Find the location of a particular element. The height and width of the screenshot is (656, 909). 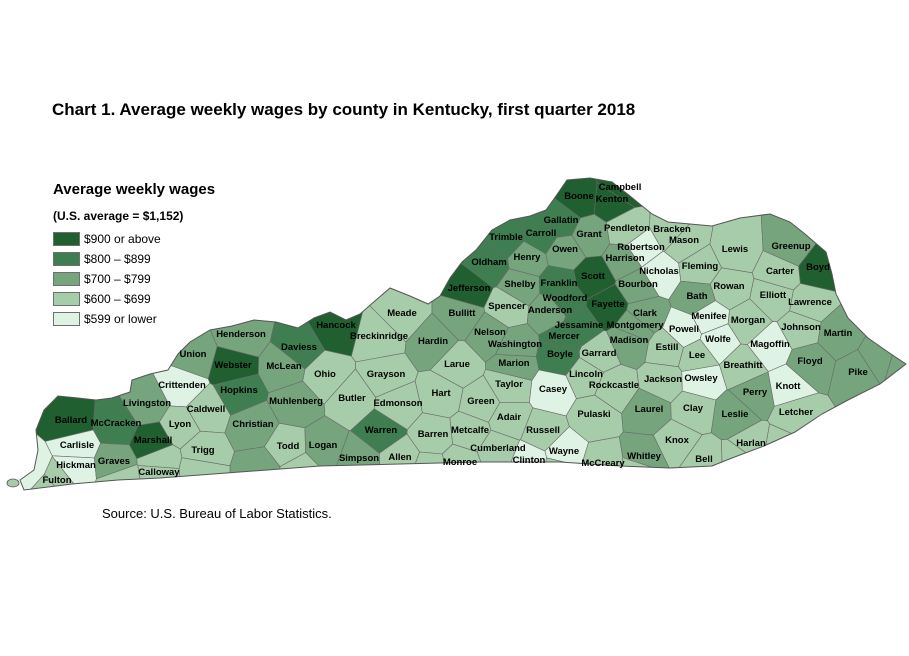

county-ballard is located at coordinates (59, 310).